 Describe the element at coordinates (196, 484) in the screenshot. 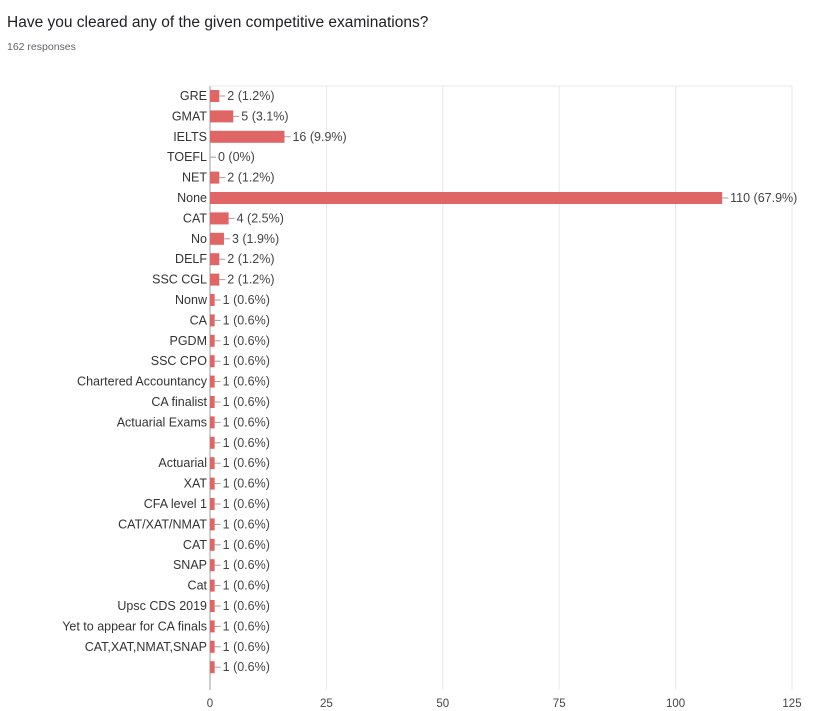

I see `category-label: XAT` at that location.